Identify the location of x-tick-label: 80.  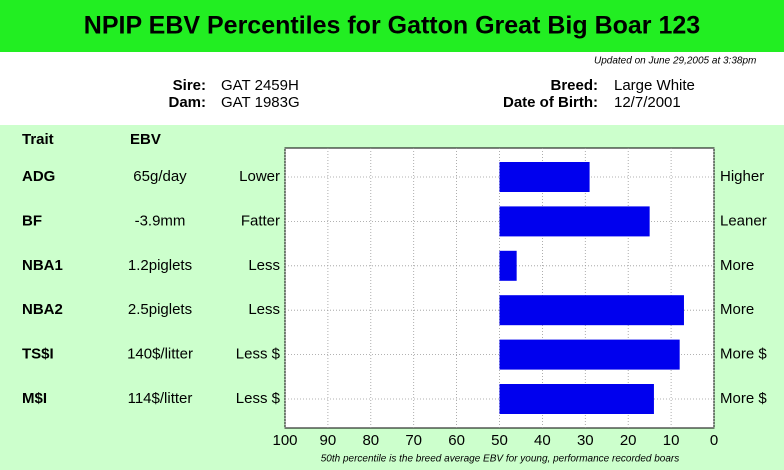
(370, 440).